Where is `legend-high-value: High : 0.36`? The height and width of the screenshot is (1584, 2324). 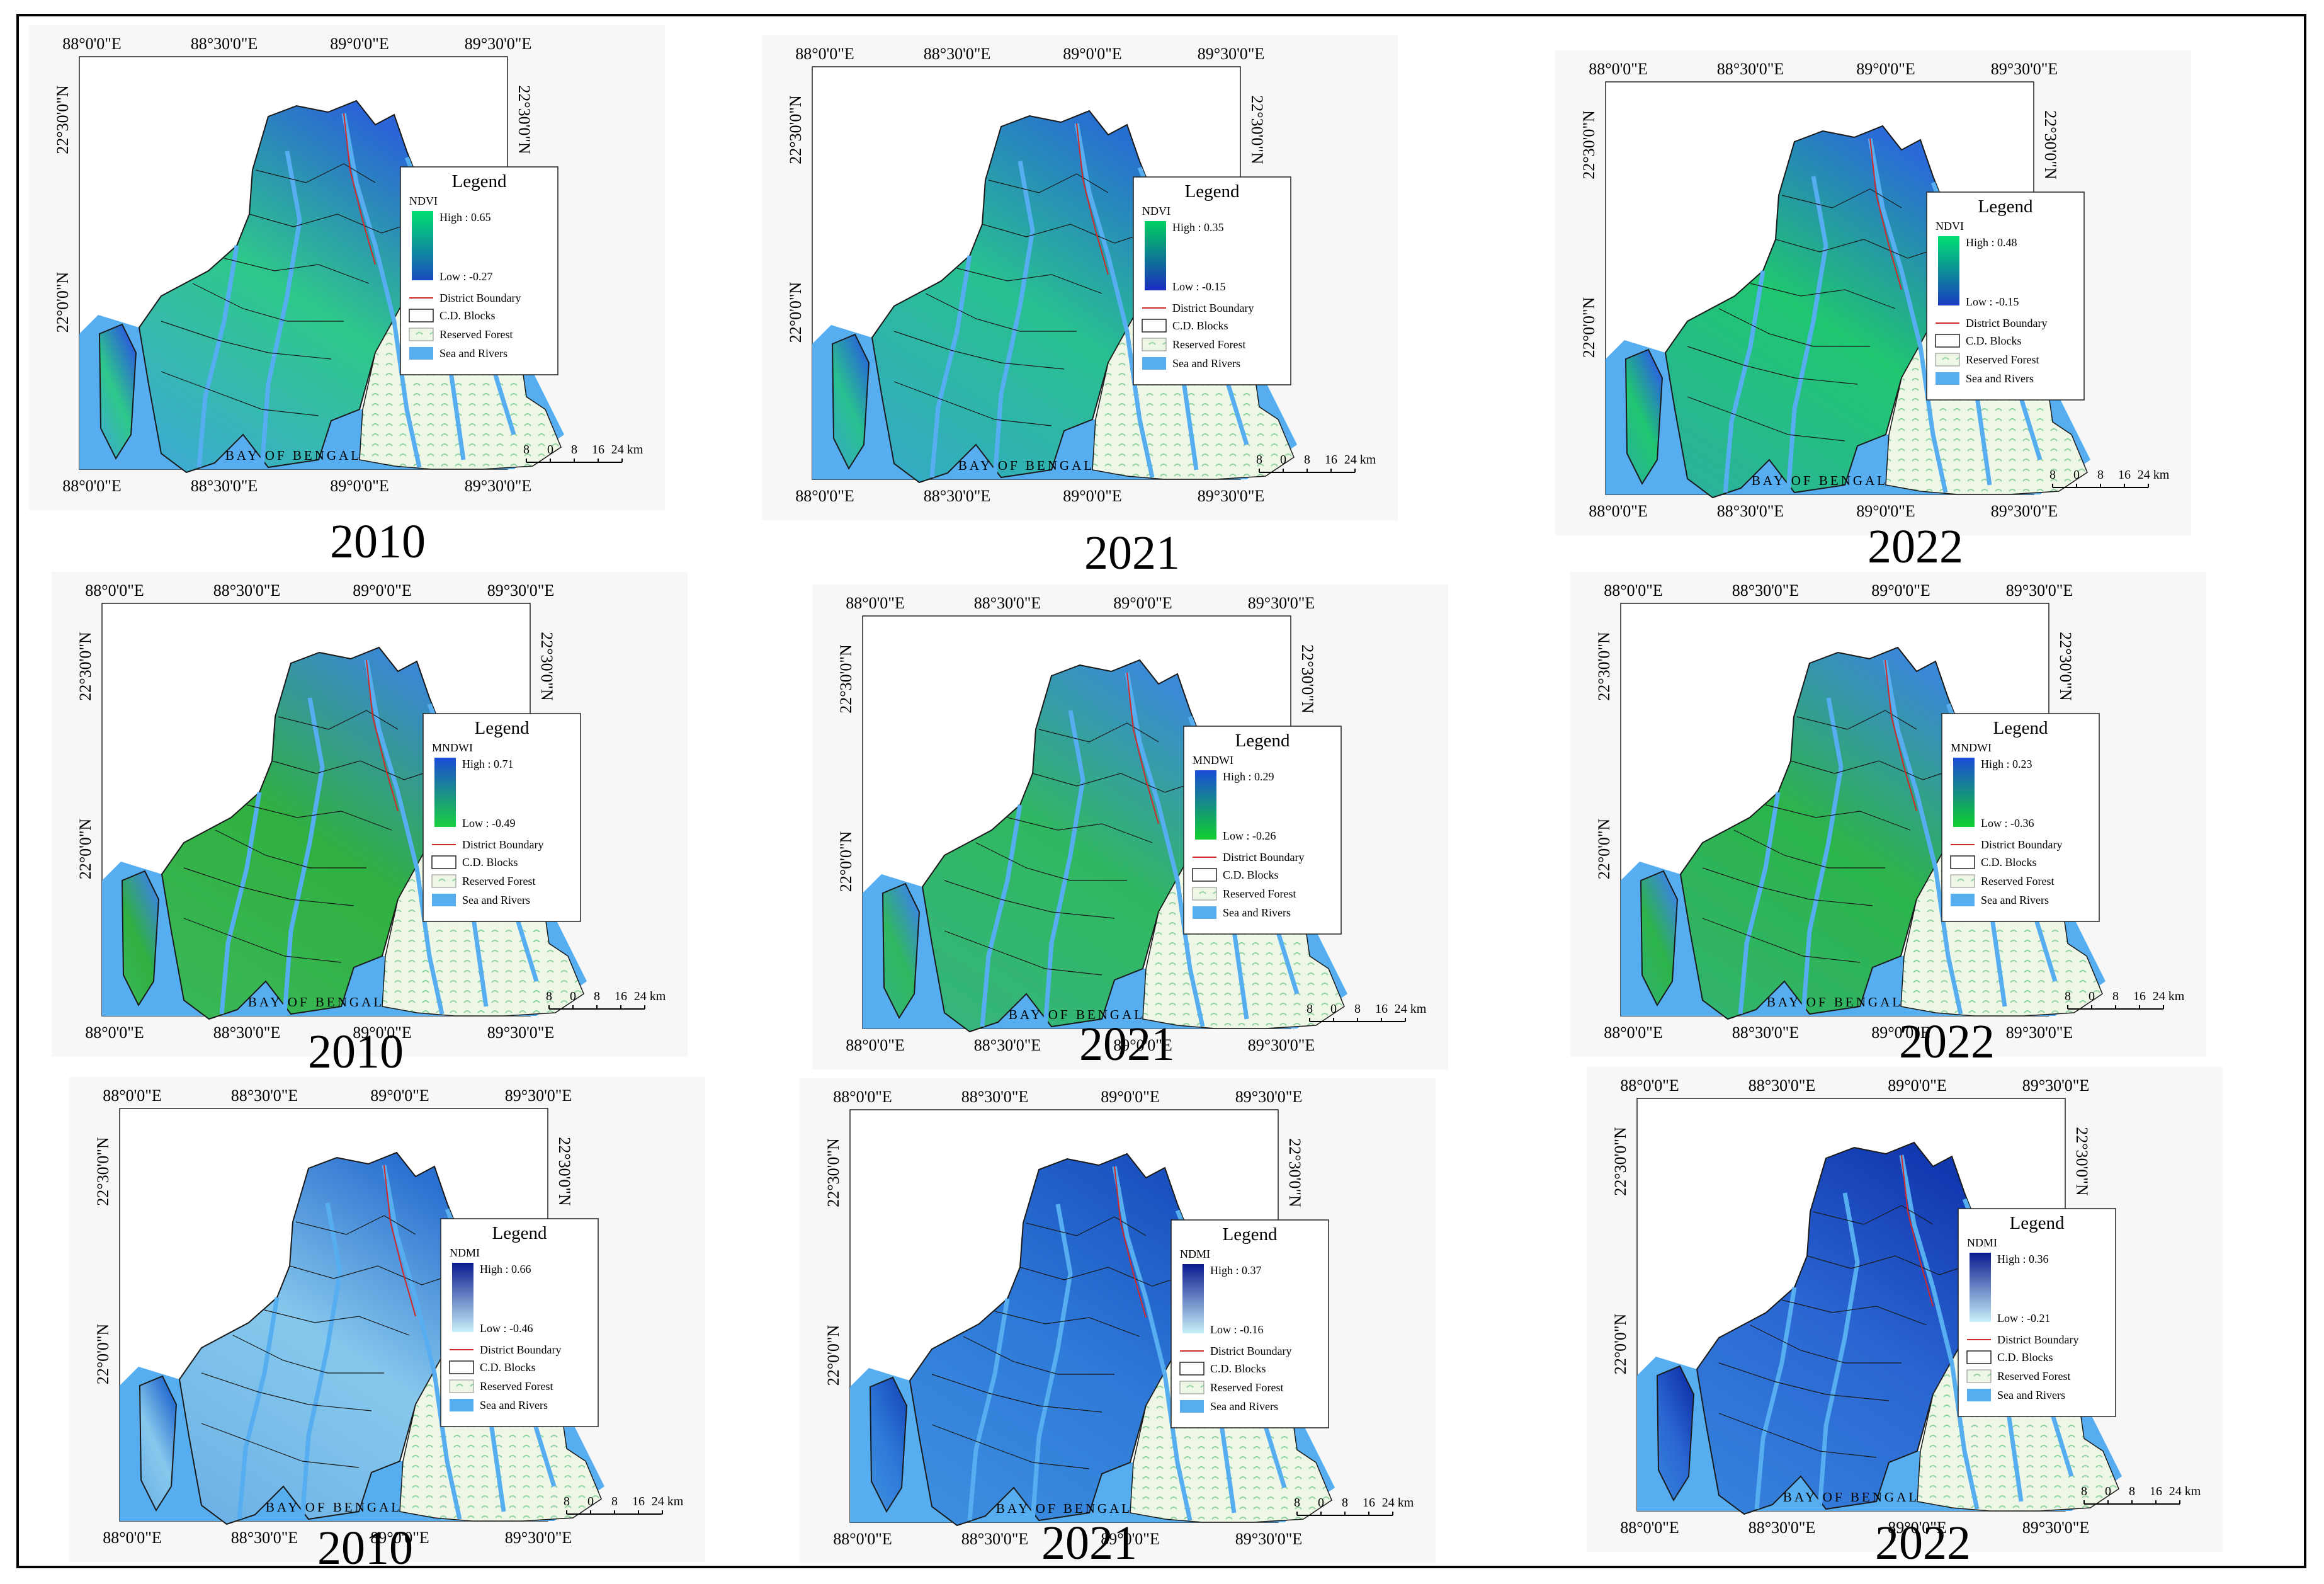 legend-high-value: High : 0.36 is located at coordinates (2023, 1259).